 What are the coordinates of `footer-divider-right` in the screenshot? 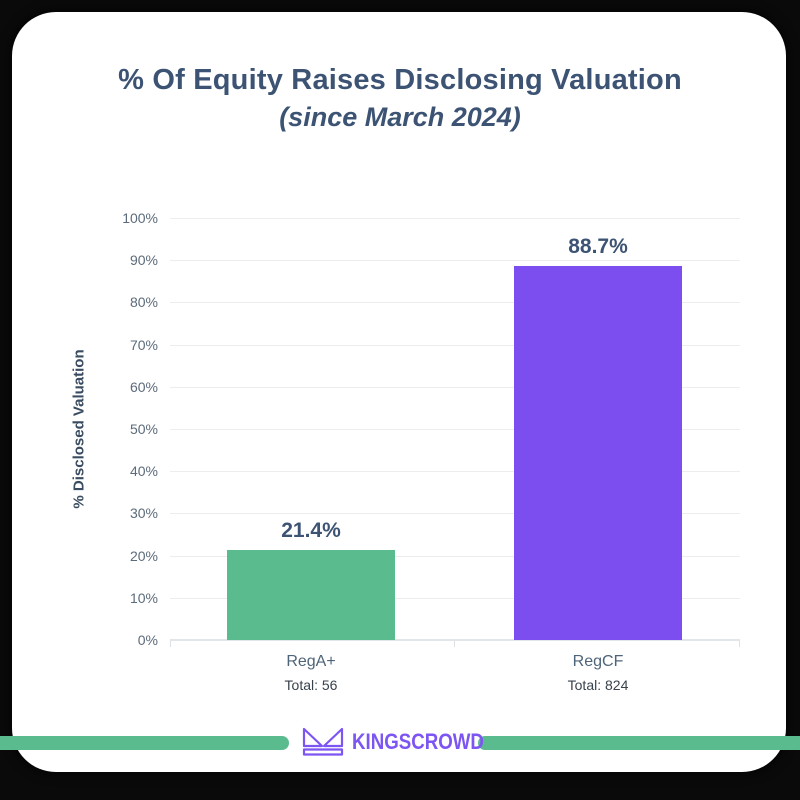 It's located at (639, 743).